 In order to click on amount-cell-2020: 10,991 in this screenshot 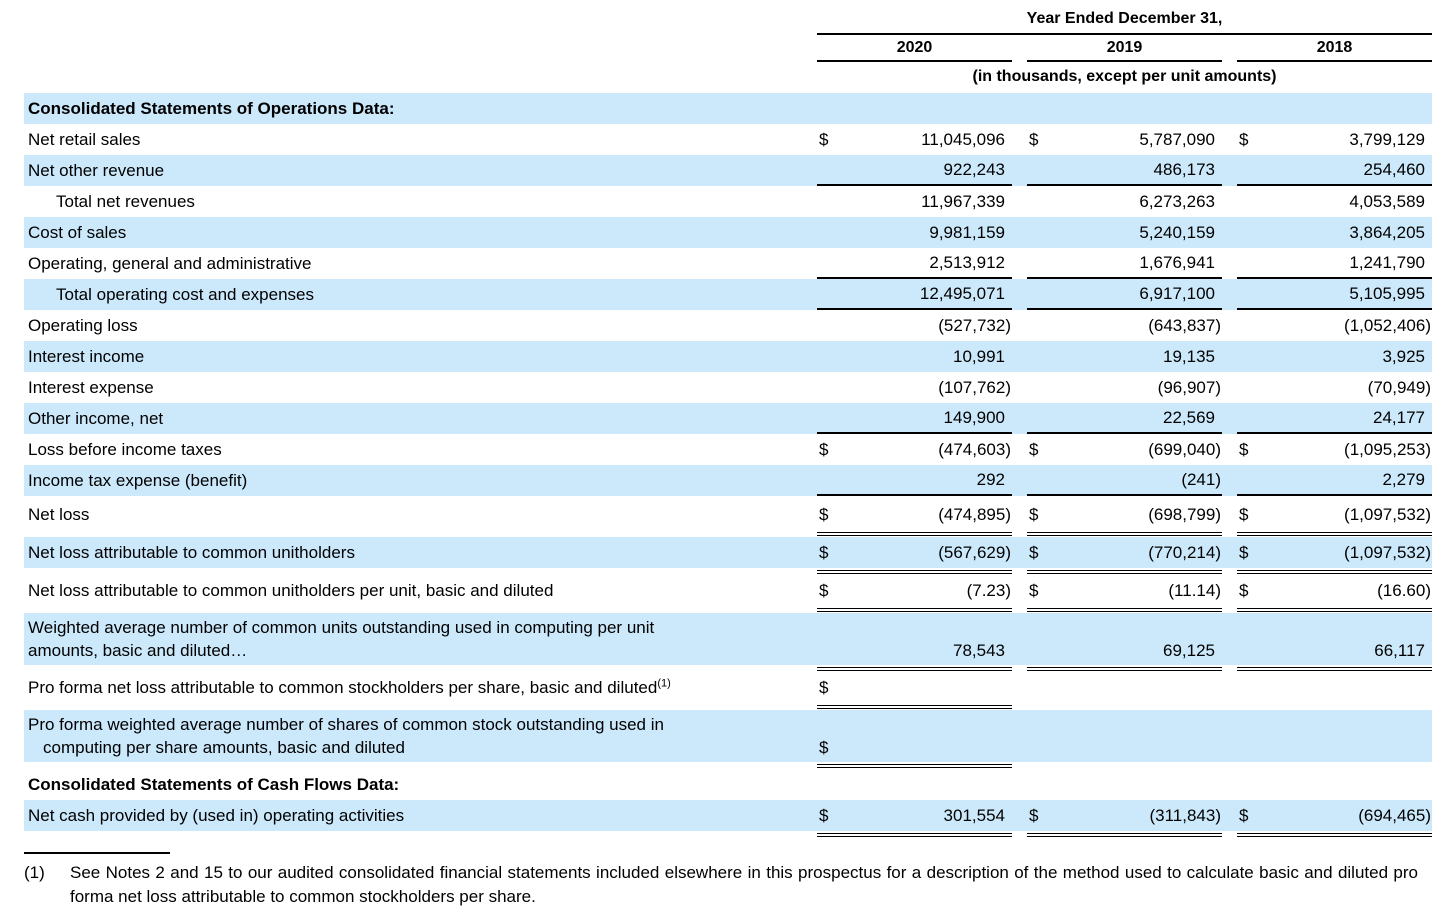, I will do `click(914, 356)`.